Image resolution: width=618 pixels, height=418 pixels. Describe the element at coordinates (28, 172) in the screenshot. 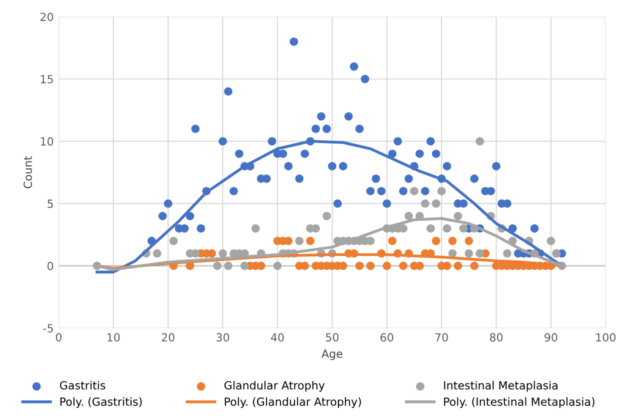

I see `y-axis-title: Count` at that location.